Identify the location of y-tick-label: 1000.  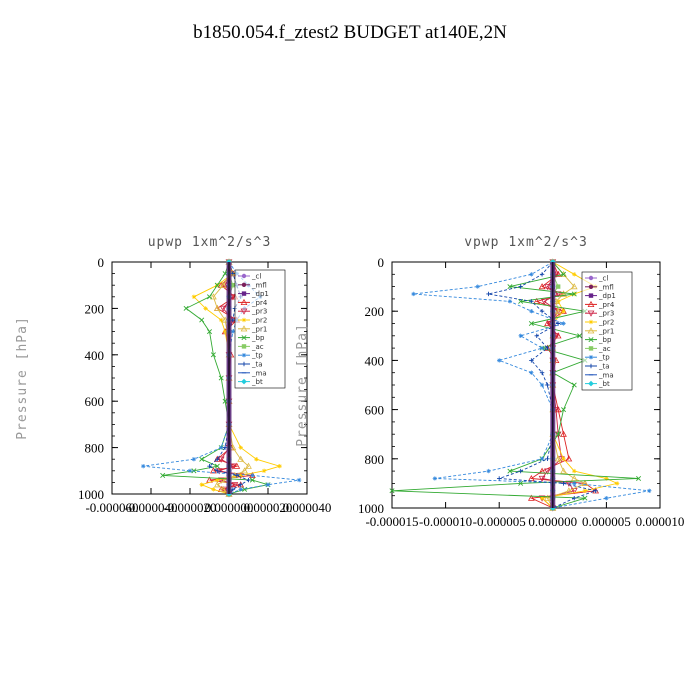
(91, 494).